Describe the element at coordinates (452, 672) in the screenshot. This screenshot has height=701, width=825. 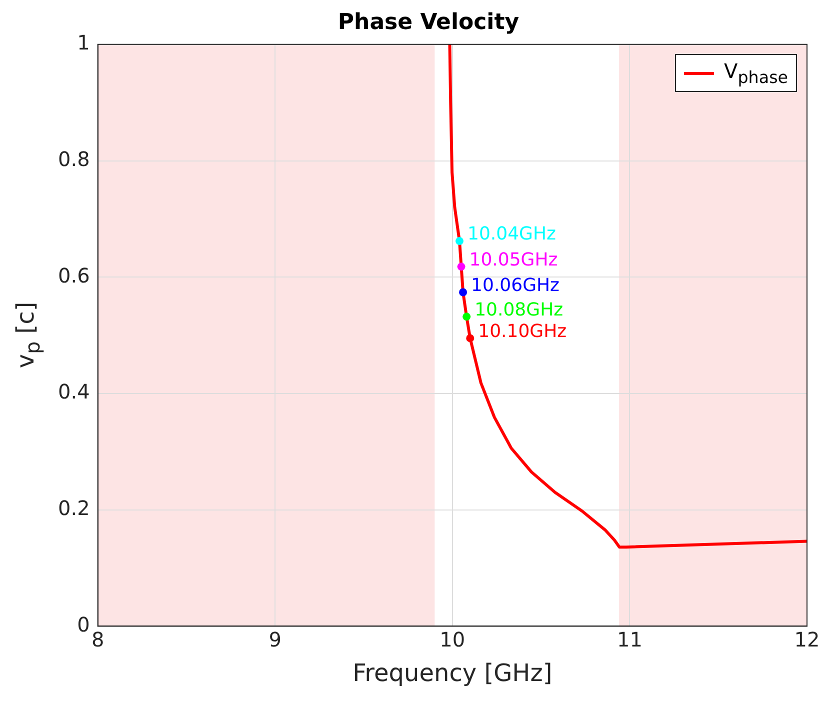
I see `x-axis-title: Frequency [GHz]` at that location.